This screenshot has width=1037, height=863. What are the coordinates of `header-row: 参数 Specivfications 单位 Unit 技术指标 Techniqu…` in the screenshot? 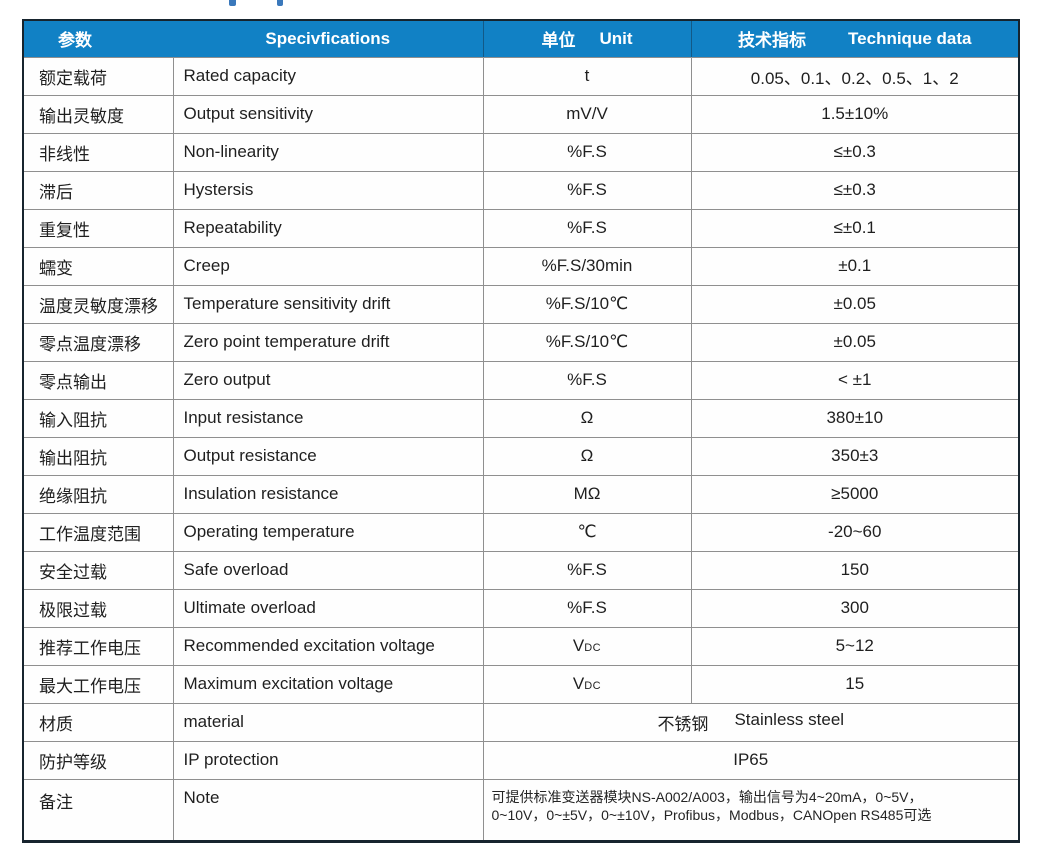 It's located at (521, 38).